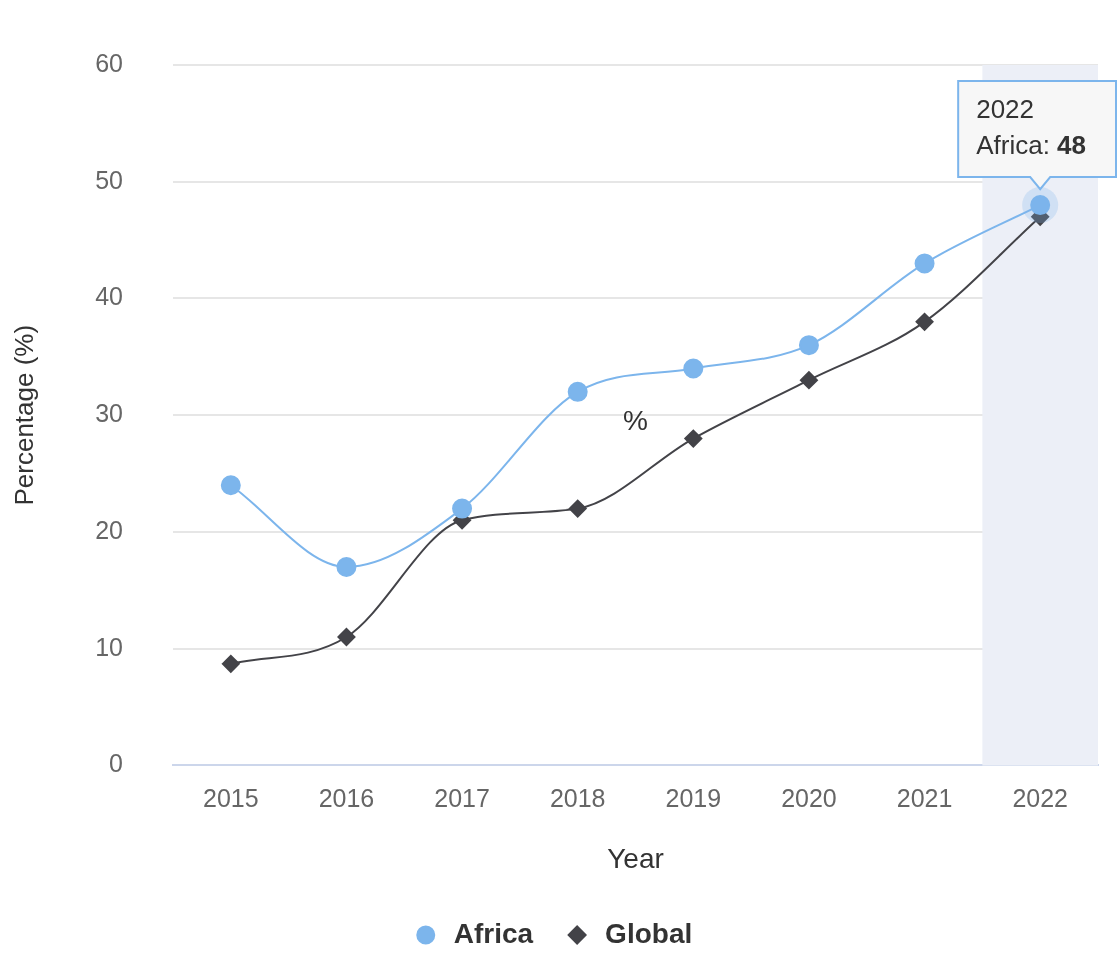 The width and height of the screenshot is (1120, 965). Describe the element at coordinates (693, 798) in the screenshot. I see `x-tick-label: 2019` at that location.